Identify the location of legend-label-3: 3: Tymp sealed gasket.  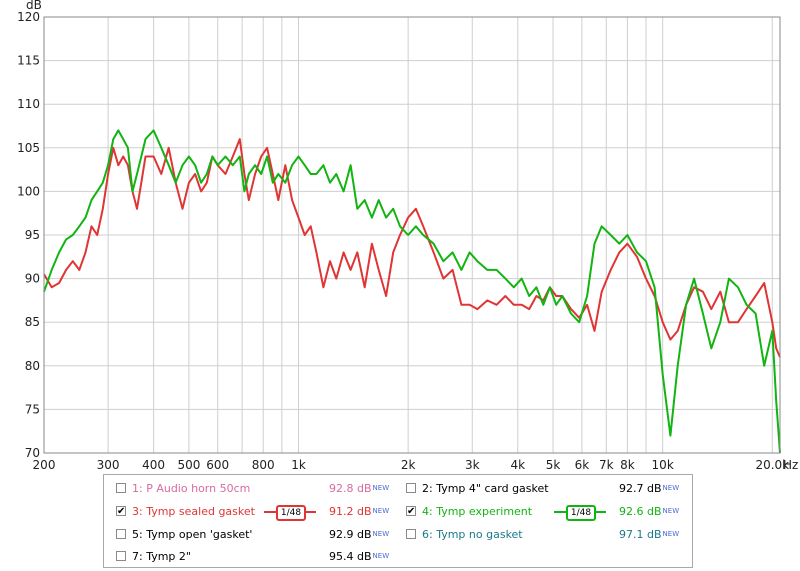
(193, 511).